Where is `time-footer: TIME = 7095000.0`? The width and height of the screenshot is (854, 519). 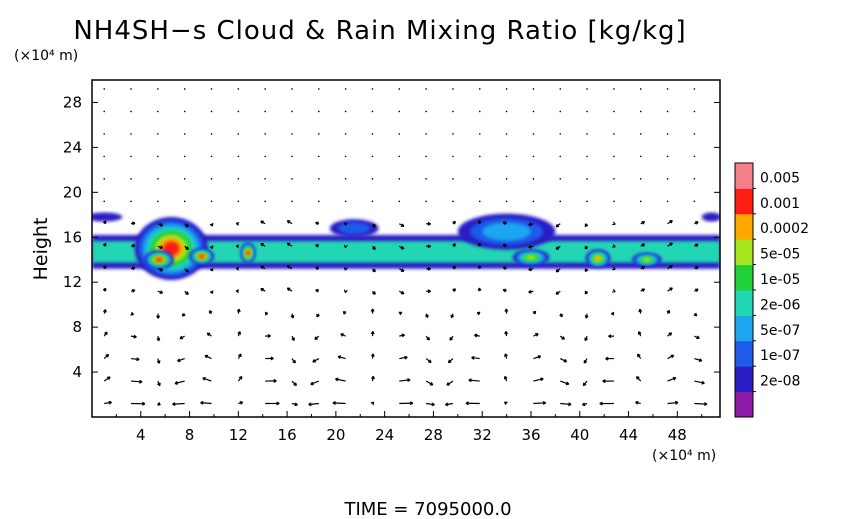
time-footer: TIME = 7095000.0 is located at coordinates (427, 509).